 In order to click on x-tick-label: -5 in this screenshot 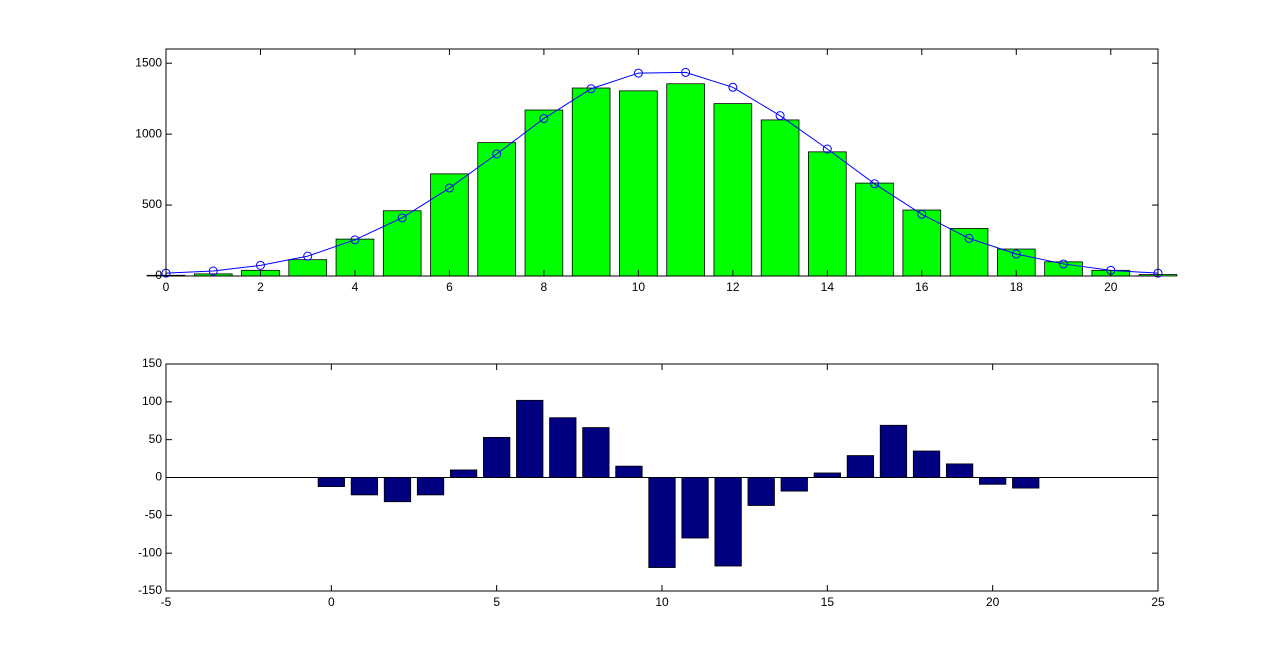, I will do `click(166, 602)`.